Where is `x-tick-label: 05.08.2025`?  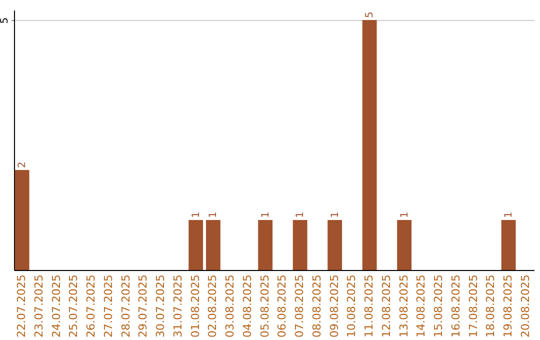
x-tick-label: 05.08.2025 is located at coordinates (265, 306).